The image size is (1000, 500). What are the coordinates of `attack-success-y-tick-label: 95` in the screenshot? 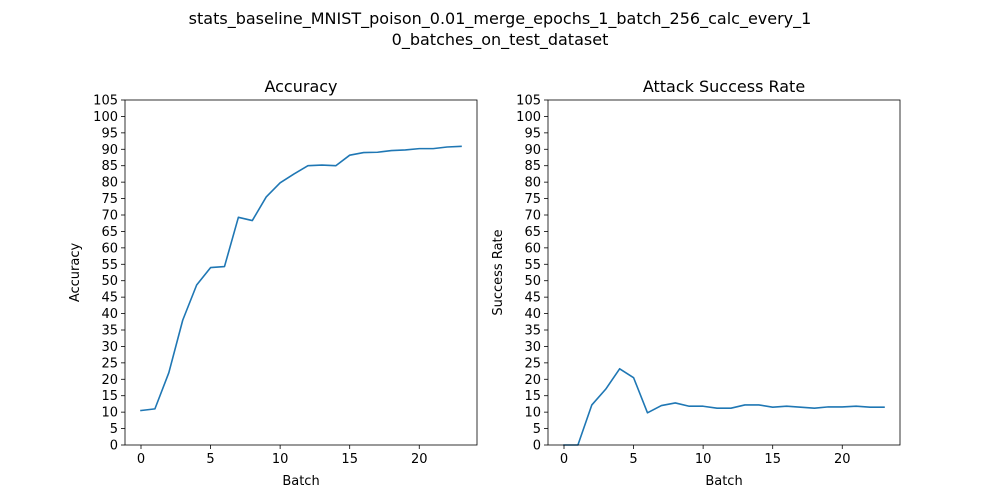 It's located at (532, 133).